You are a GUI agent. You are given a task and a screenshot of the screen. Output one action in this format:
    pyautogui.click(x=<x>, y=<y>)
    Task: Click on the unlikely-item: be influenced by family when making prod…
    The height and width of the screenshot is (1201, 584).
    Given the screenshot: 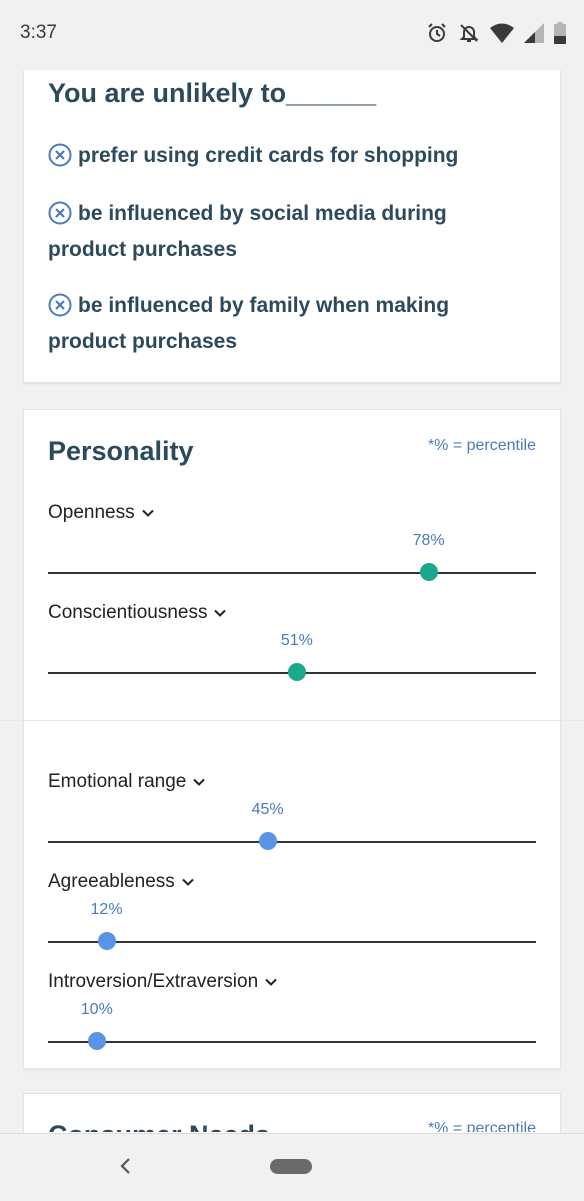 What is the action you would take?
    pyautogui.click(x=283, y=324)
    